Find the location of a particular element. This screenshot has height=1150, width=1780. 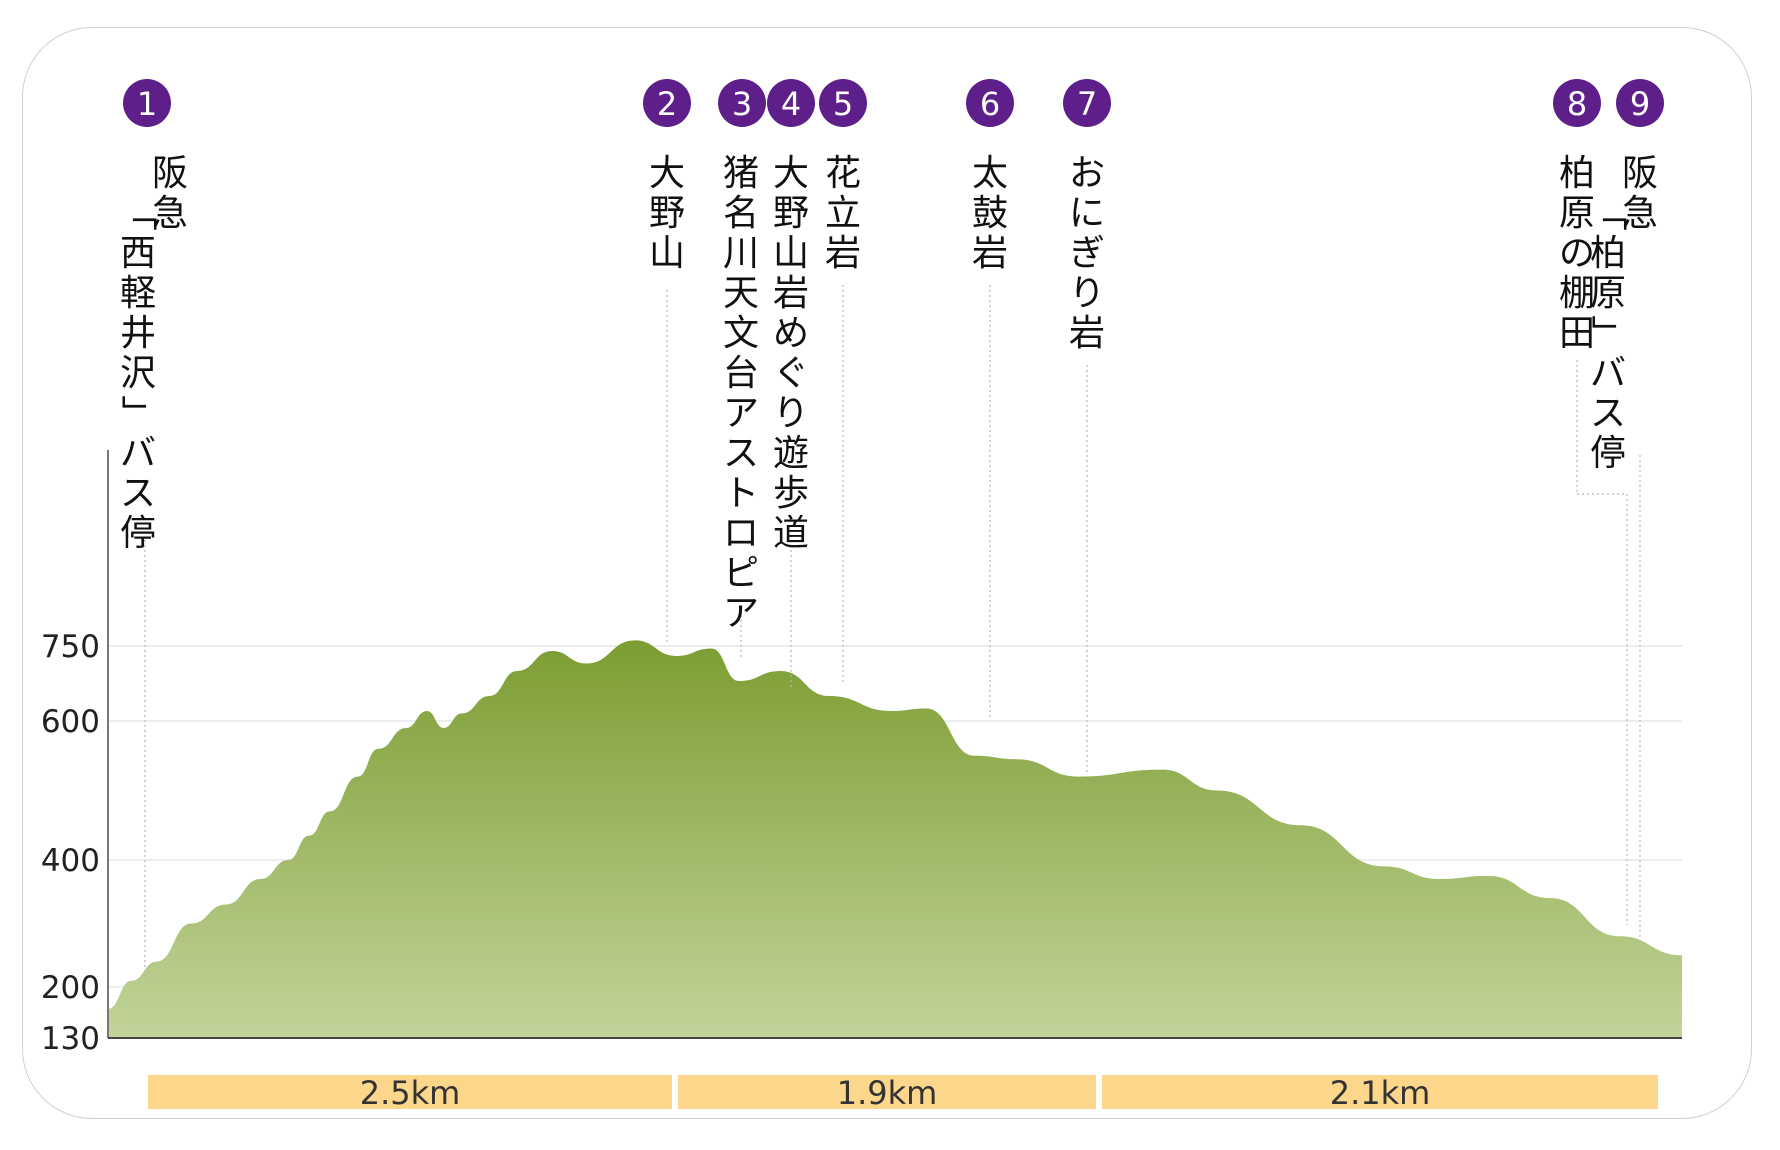

waypoint-label-char: ト is located at coordinates (741, 493).